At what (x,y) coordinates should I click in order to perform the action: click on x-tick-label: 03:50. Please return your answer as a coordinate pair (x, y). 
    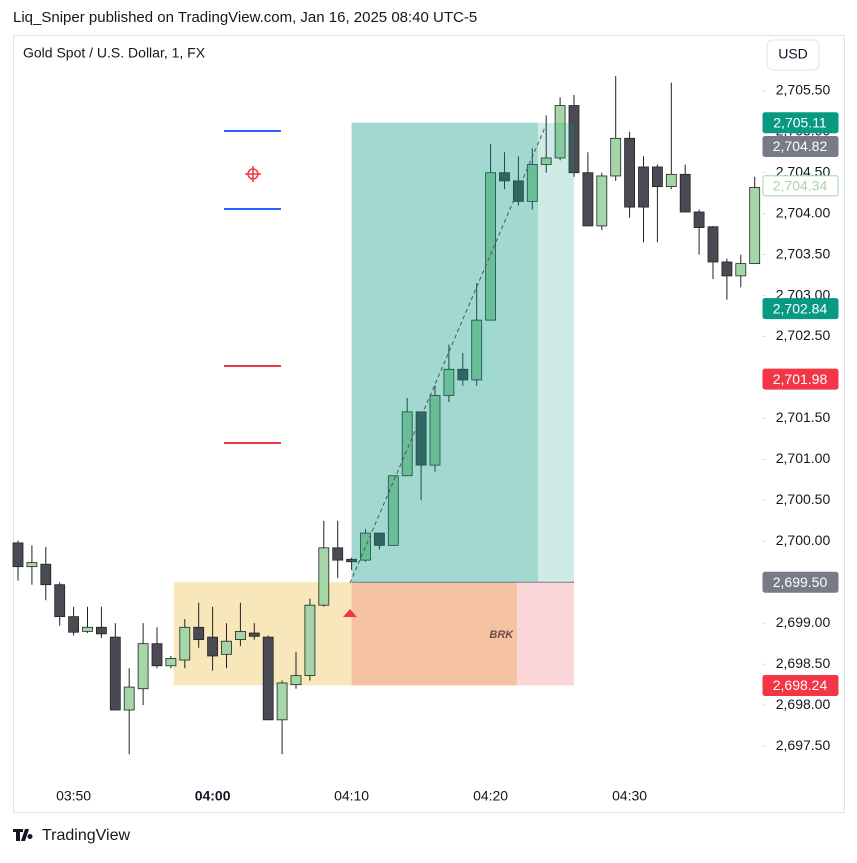
    Looking at the image, I should click on (73, 796).